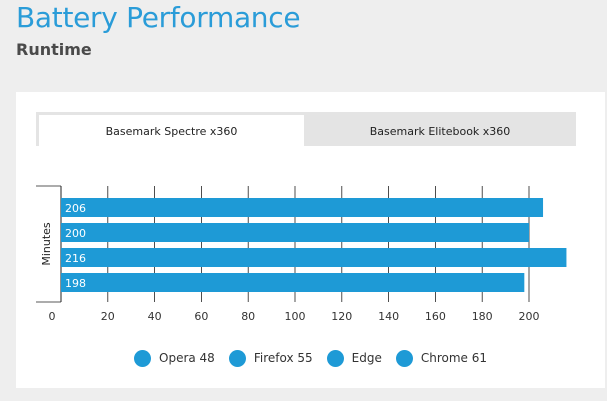 This screenshot has height=401, width=607. What do you see at coordinates (529, 316) in the screenshot?
I see `x-tick-label: 200` at bounding box center [529, 316].